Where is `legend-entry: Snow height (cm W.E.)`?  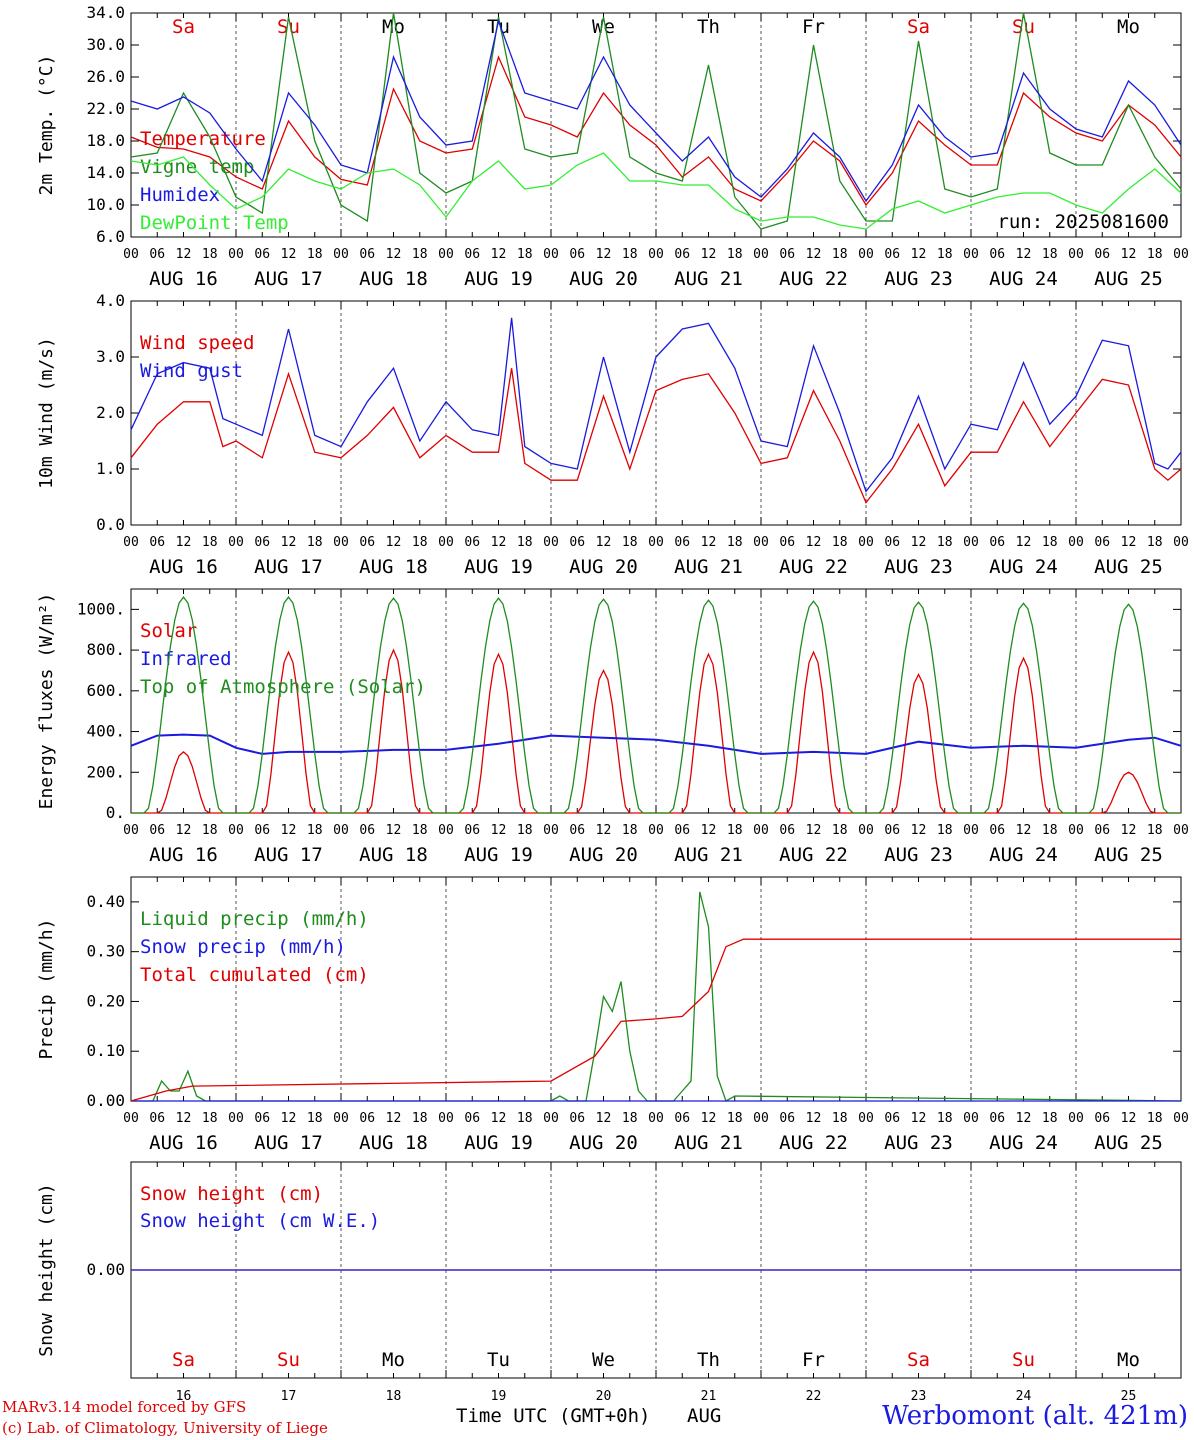 legend-entry: Snow height (cm W.E.) is located at coordinates (260, 1221).